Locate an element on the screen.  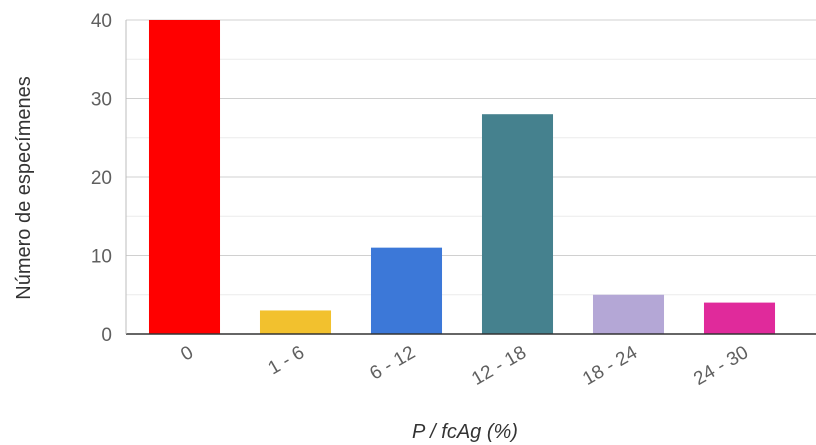
x-tick-label: 6 - 12 is located at coordinates (392, 363).